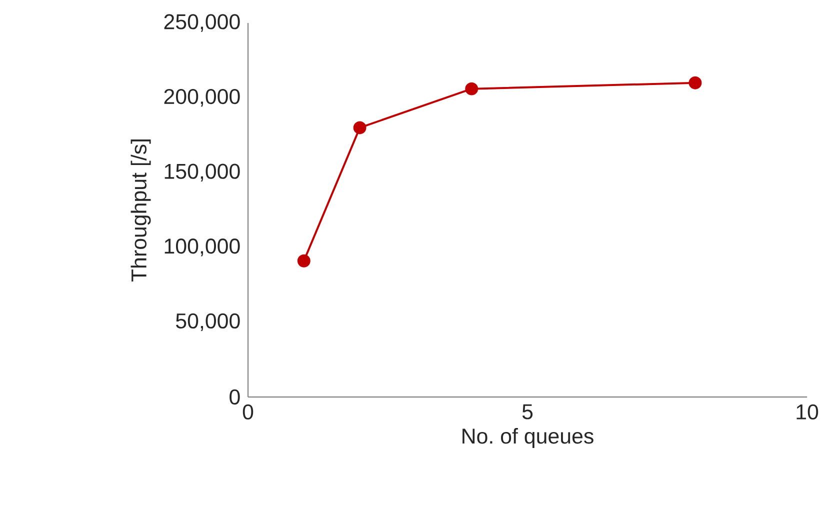  Describe the element at coordinates (235, 397) in the screenshot. I see `y-tick-label: 0` at that location.